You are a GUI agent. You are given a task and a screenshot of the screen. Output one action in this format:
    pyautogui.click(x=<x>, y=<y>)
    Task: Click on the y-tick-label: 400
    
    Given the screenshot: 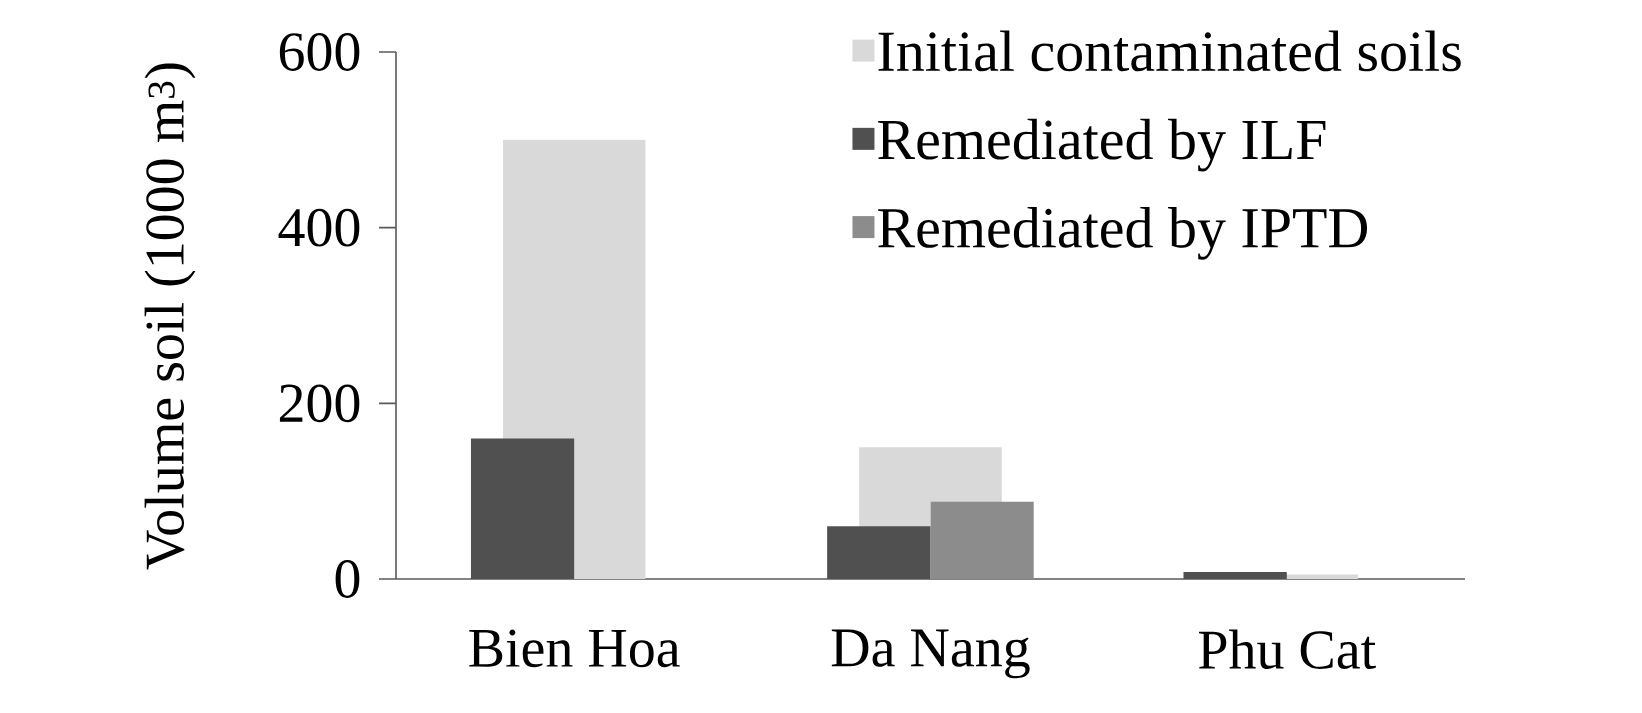 What is the action you would take?
    pyautogui.click(x=319, y=227)
    